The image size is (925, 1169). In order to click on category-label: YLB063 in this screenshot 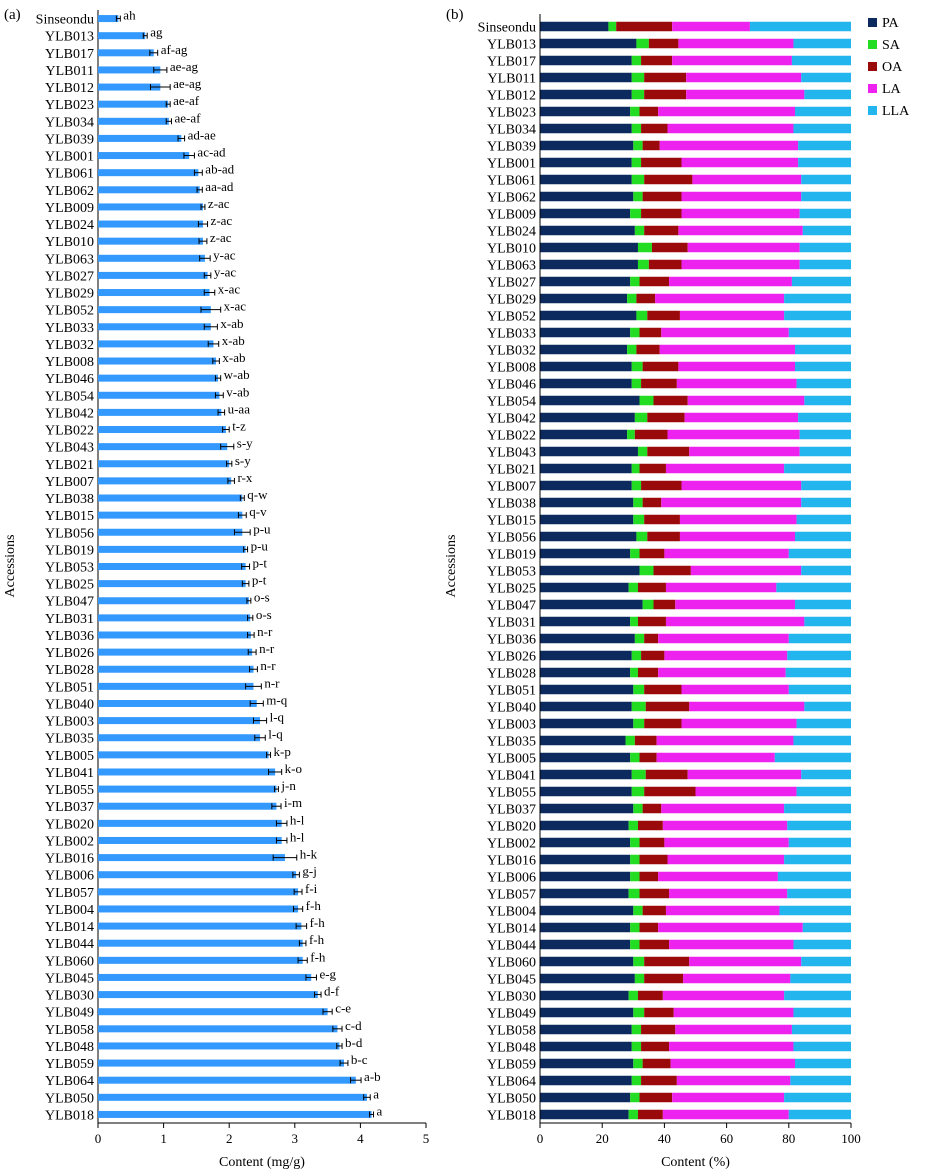, I will do `click(511, 266)`.